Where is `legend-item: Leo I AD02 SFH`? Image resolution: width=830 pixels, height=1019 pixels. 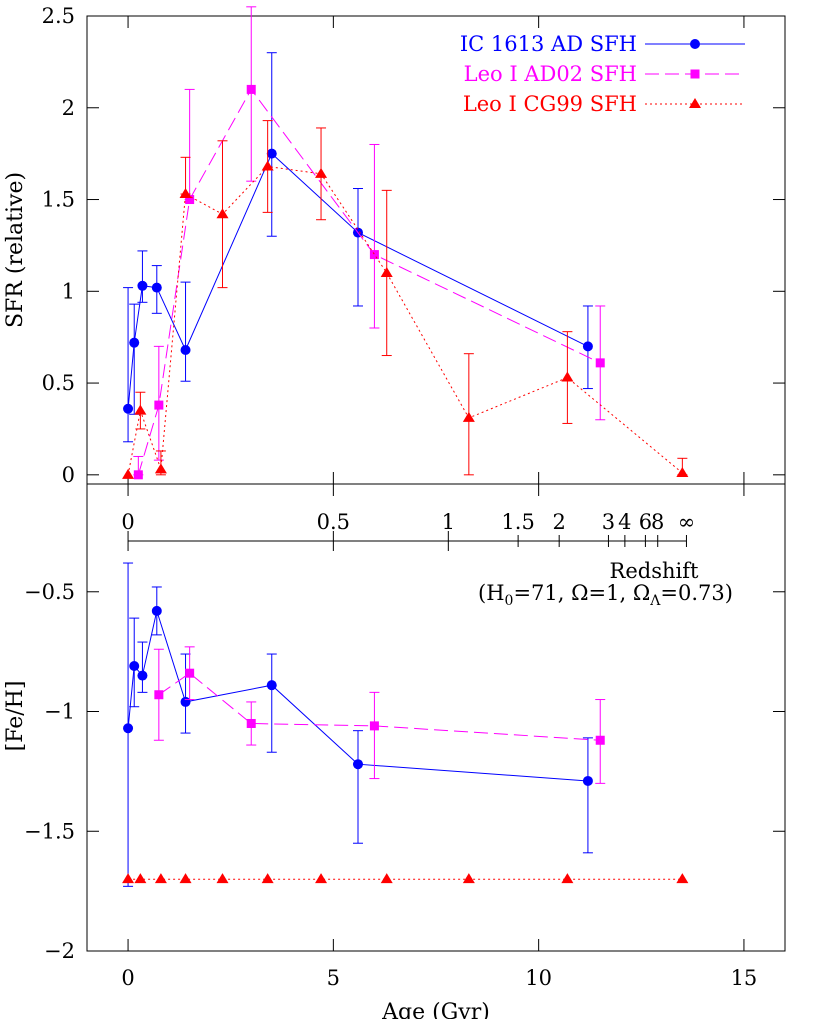 legend-item: Leo I AD02 SFH is located at coordinates (604, 74).